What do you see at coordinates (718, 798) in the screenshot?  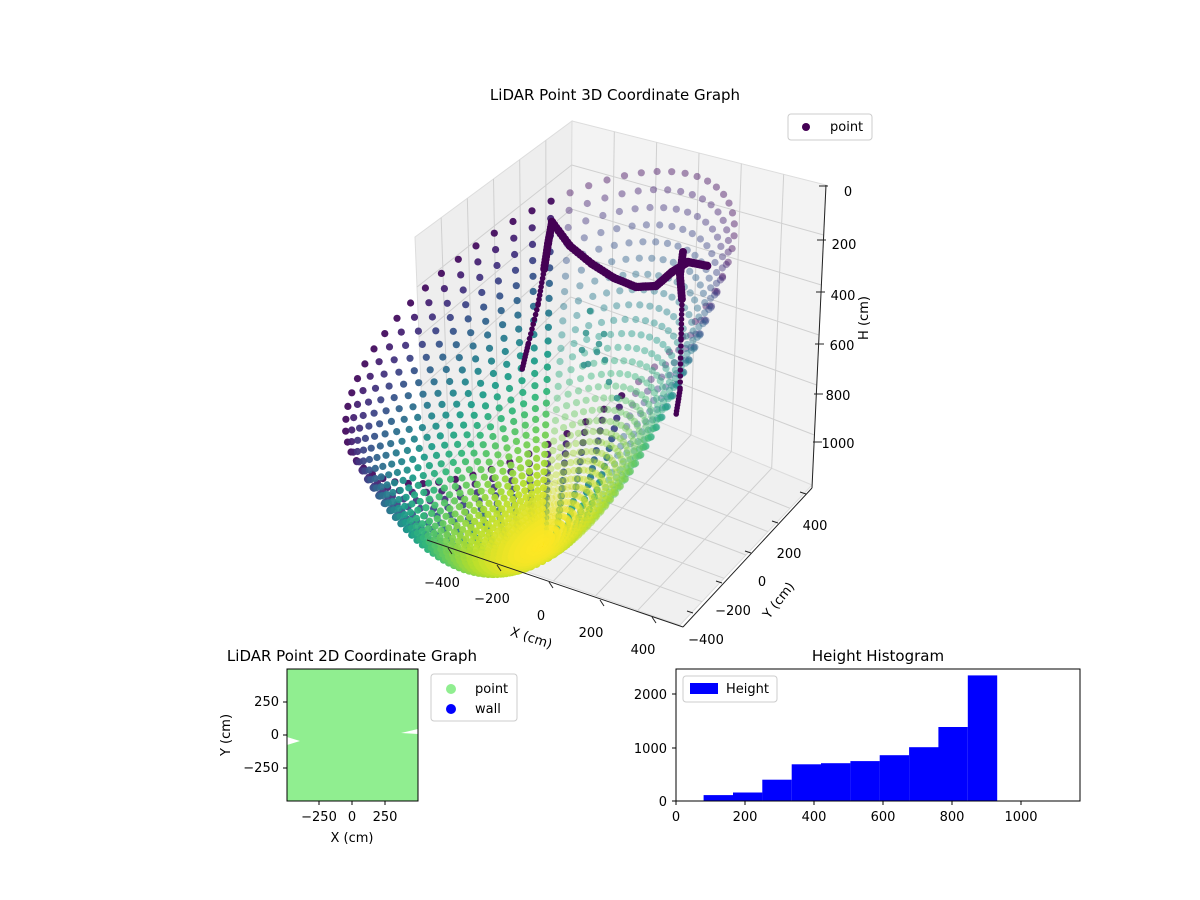 I see `histogram-bar` at bounding box center [718, 798].